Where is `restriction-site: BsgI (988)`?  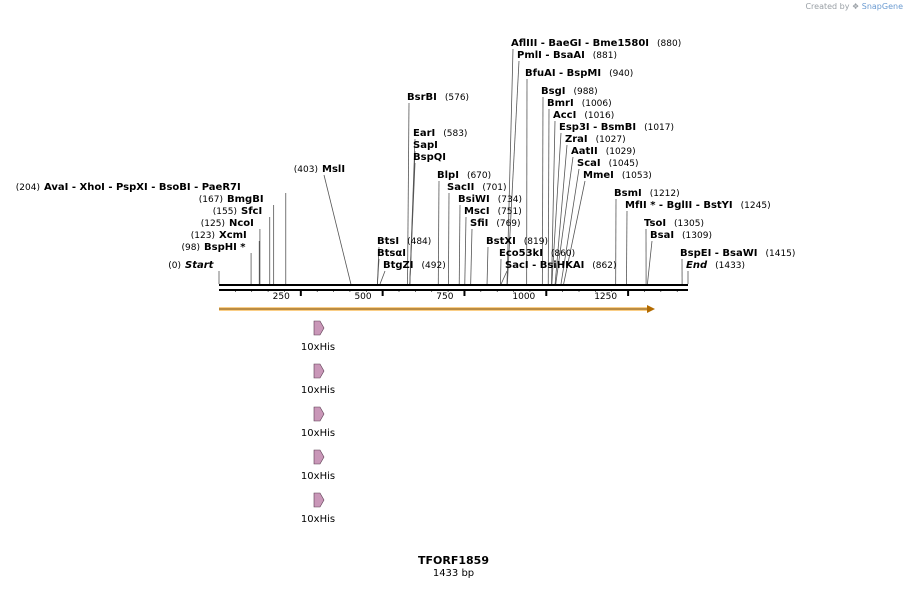 restriction-site: BsgI (988) is located at coordinates (569, 91).